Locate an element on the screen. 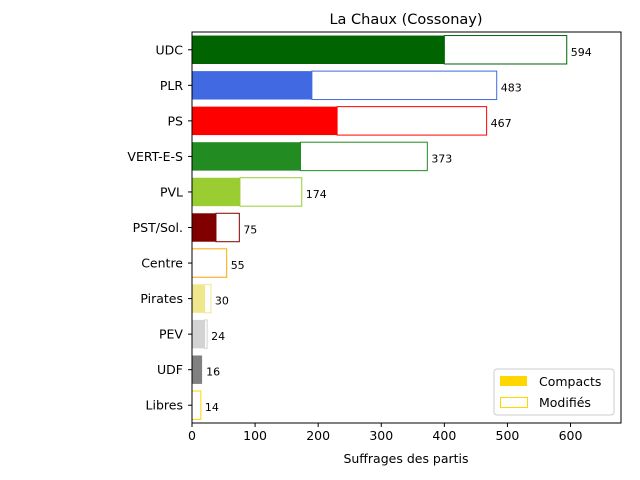 This screenshot has width=640, height=480. x-tick-label: 100 is located at coordinates (255, 435).